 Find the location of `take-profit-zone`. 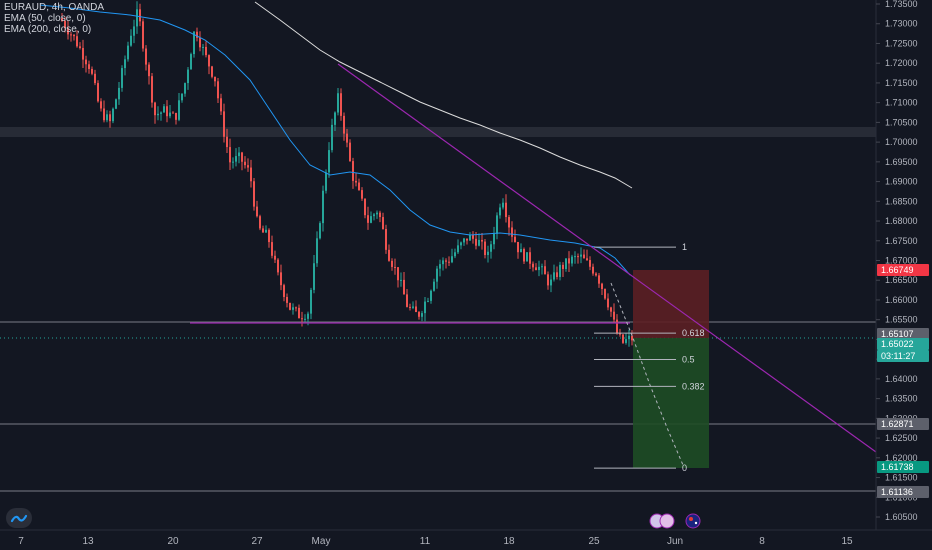

take-profit-zone is located at coordinates (671, 403).